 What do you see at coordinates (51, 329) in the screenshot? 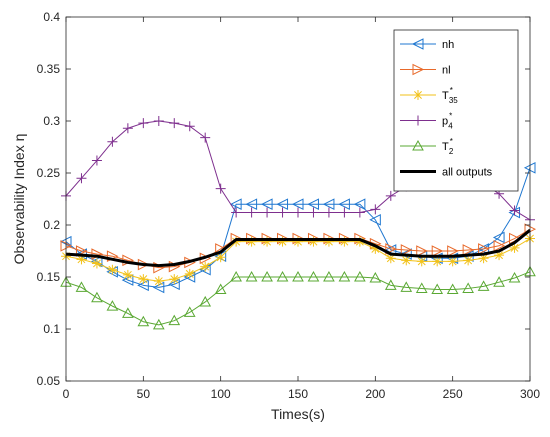
I see `y-tick-label: 0.1` at bounding box center [51, 329].